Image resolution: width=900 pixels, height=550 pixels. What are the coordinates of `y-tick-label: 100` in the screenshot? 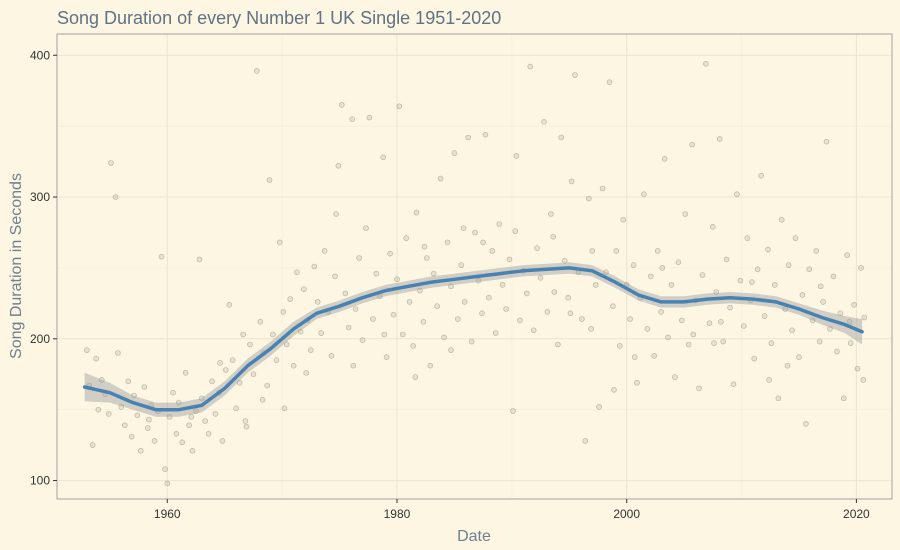 It's located at (40, 481).